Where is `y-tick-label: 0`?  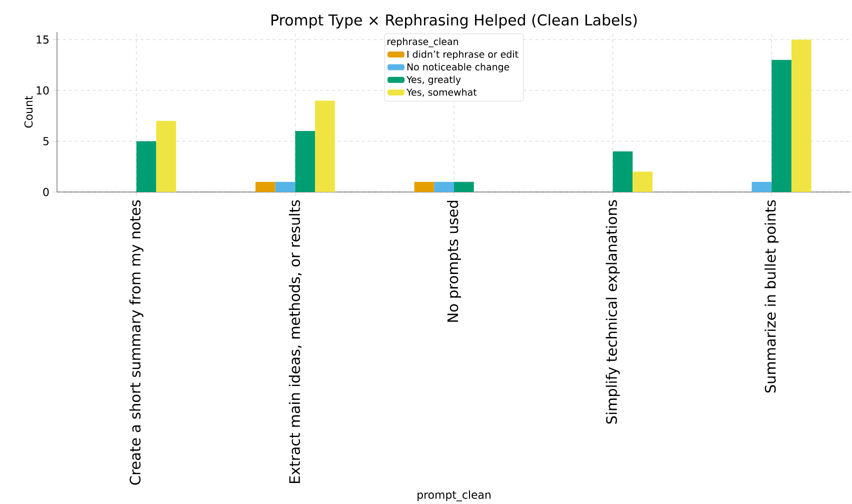
y-tick-label: 0 is located at coordinates (46, 192).